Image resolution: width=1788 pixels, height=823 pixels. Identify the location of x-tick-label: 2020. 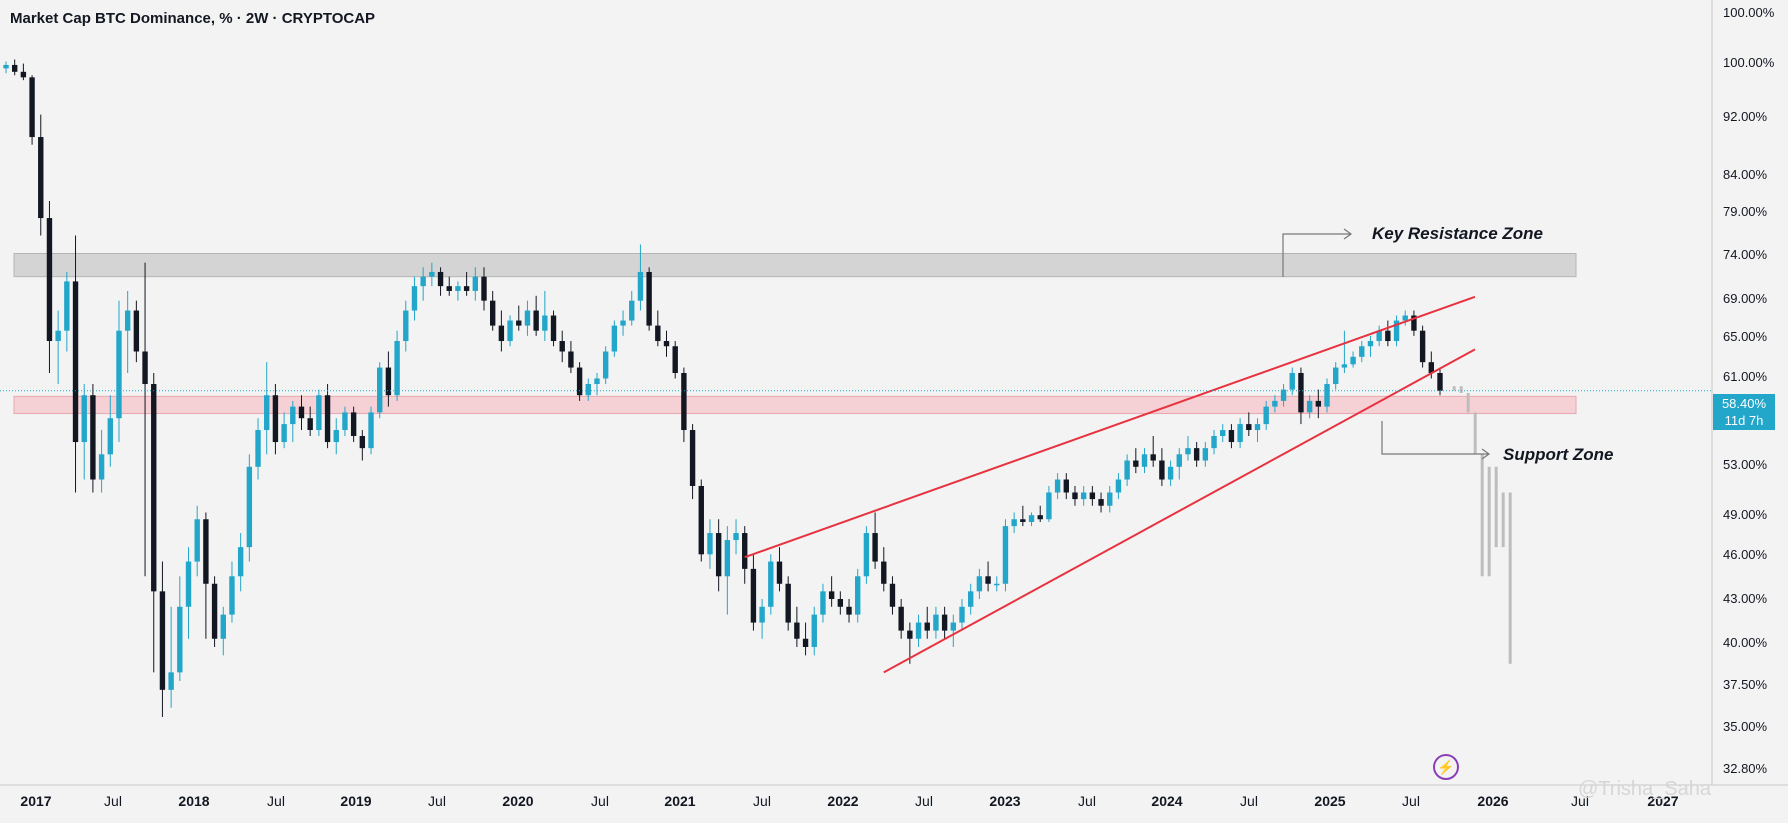
(517, 801).